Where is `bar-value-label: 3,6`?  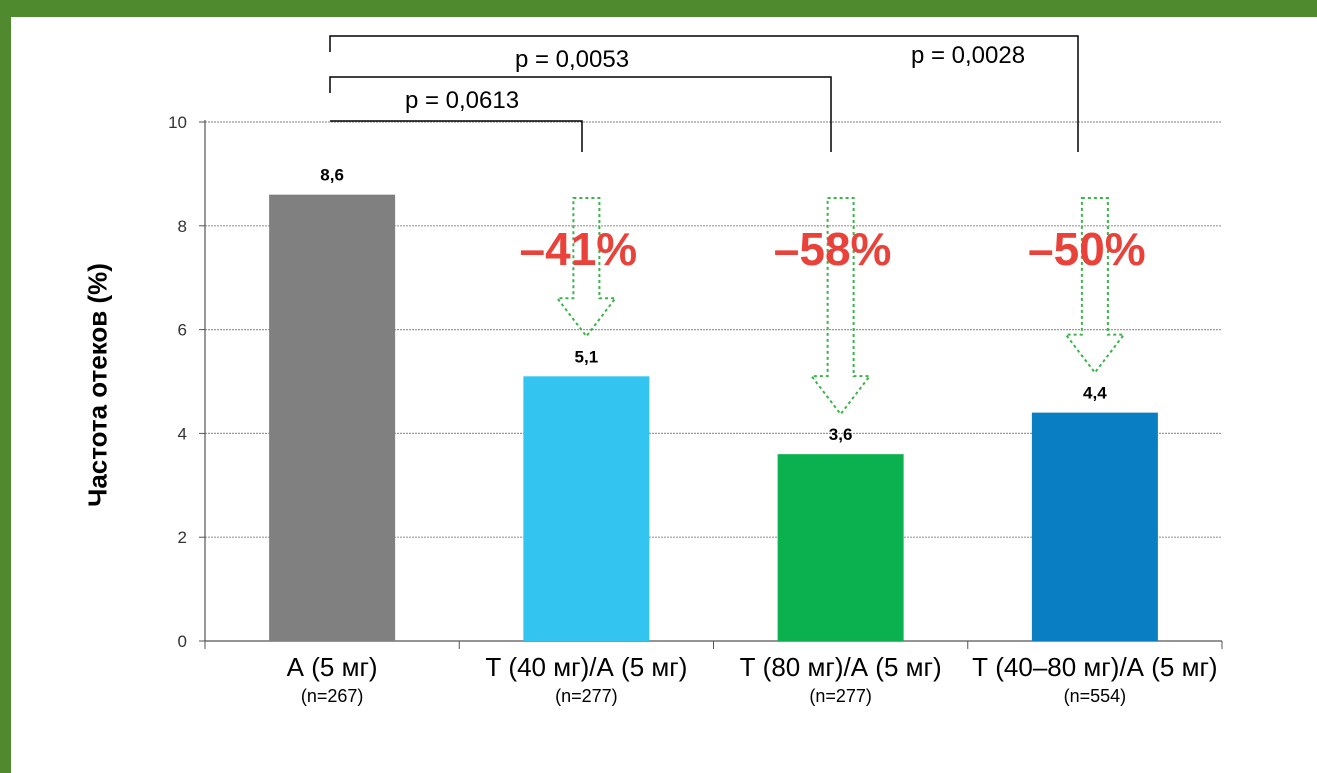 bar-value-label: 3,6 is located at coordinates (841, 434).